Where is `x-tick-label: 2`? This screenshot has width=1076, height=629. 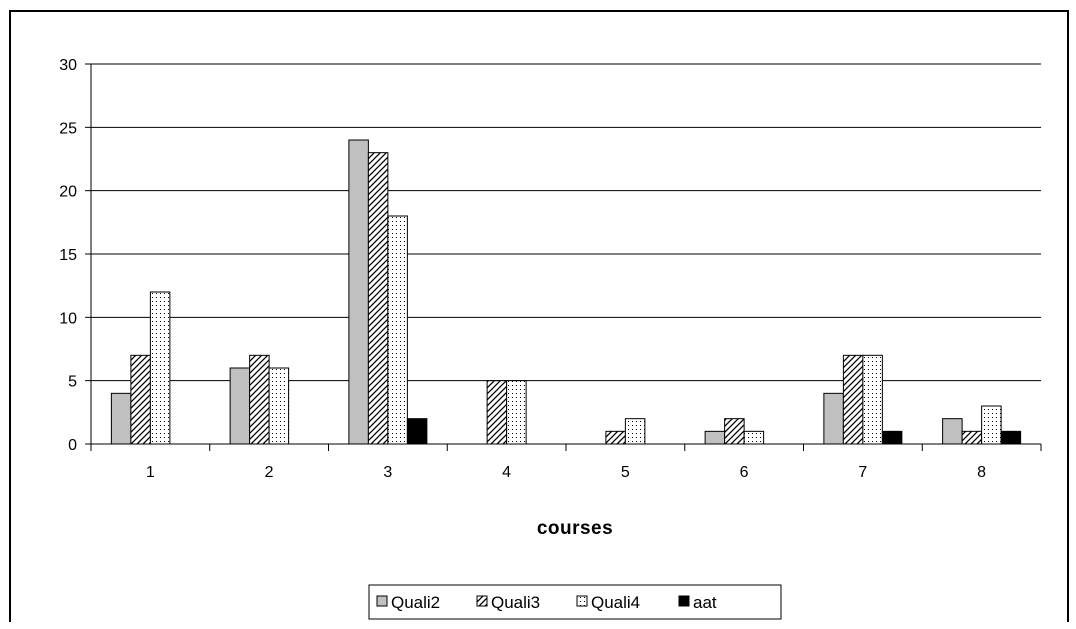 x-tick-label: 2 is located at coordinates (269, 472).